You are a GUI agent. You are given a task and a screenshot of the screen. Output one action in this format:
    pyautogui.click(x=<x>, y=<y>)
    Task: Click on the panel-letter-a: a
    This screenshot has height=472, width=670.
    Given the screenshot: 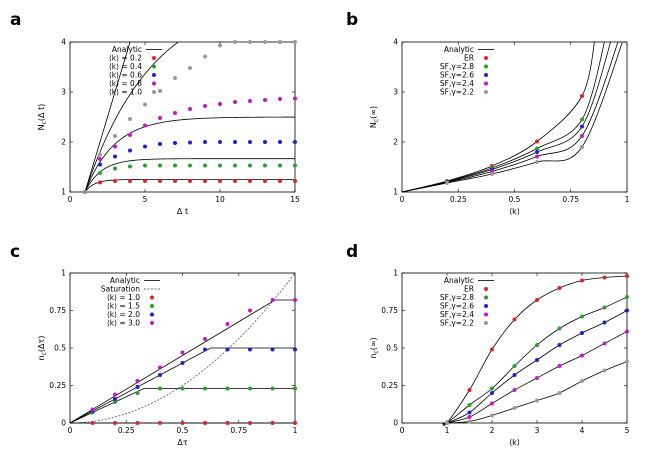 What is the action you would take?
    pyautogui.click(x=15, y=20)
    